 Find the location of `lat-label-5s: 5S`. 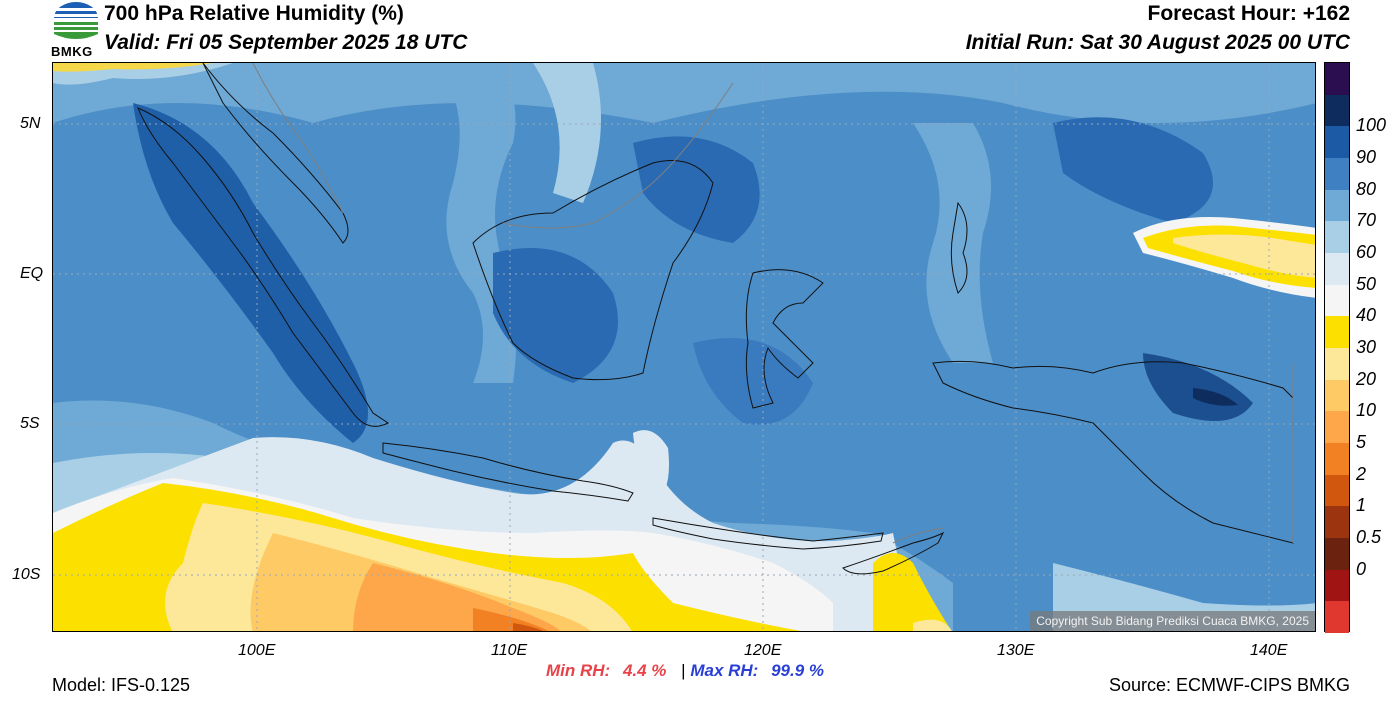

lat-label-5s: 5S is located at coordinates (30, 423).